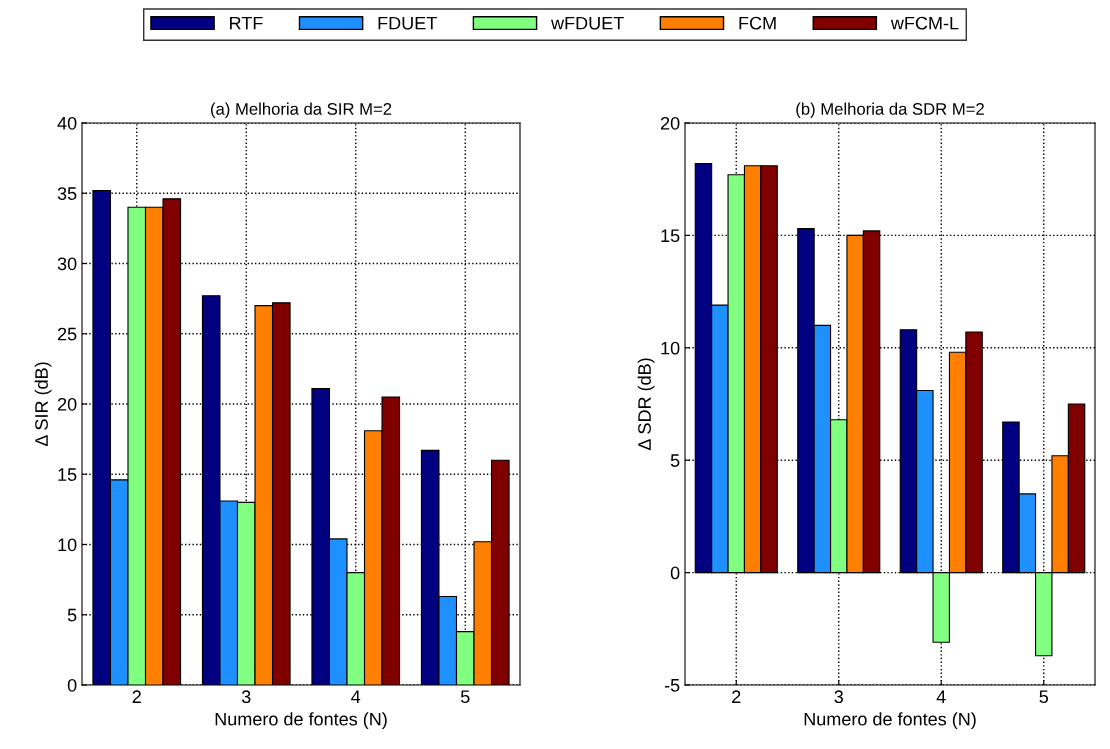 The width and height of the screenshot is (1110, 749). I want to click on legend-label: FDUET, so click(407, 23).